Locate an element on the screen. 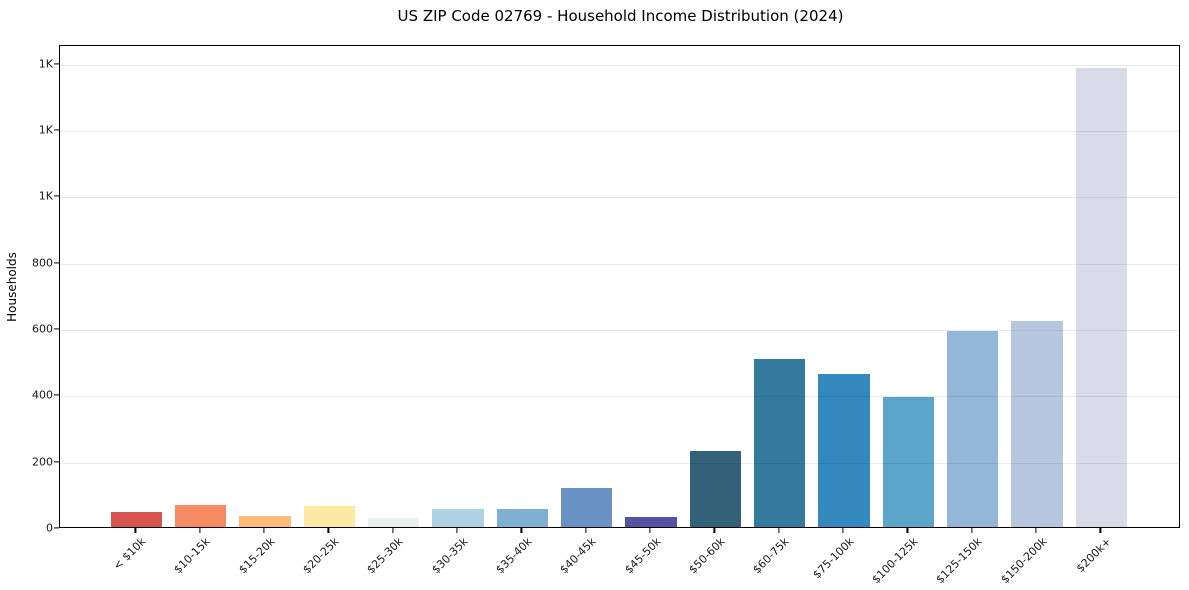 Image resolution: width=1189 pixels, height=590 pixels. bar-50-60k is located at coordinates (715, 488).